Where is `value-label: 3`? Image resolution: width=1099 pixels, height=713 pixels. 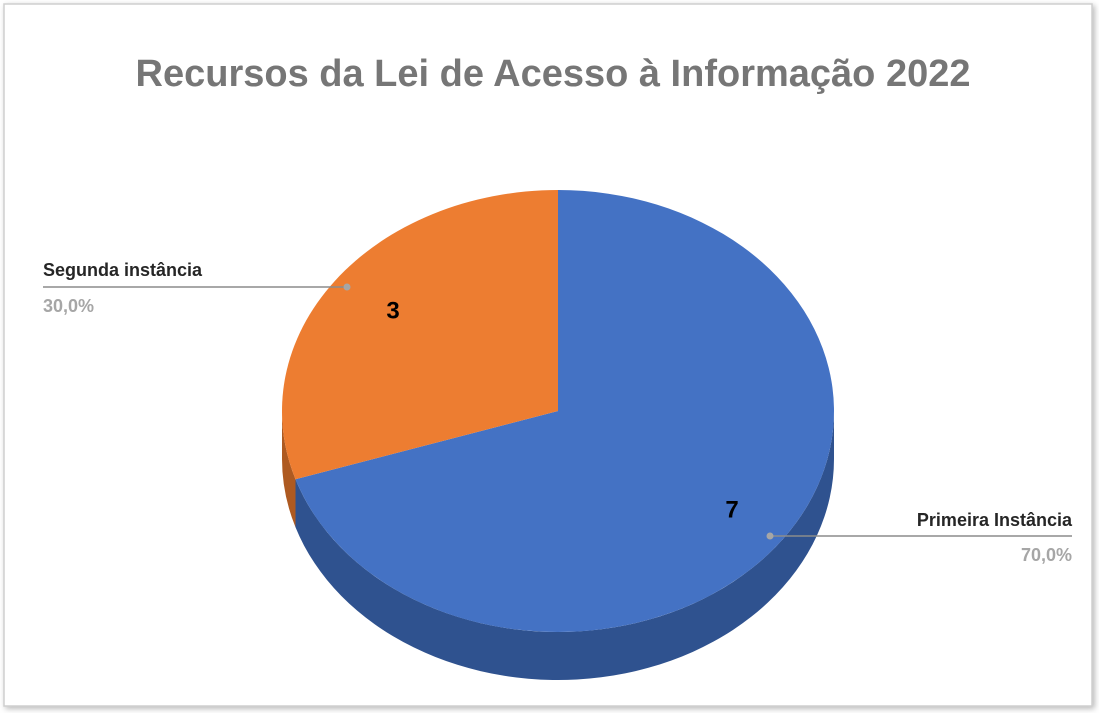
value-label: 3 is located at coordinates (392, 310).